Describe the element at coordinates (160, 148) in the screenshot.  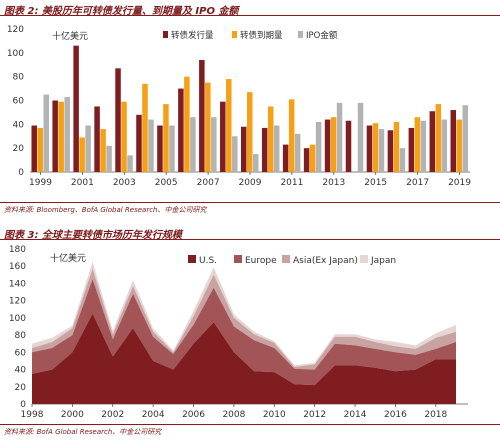
I see `bar-0-2005` at that location.